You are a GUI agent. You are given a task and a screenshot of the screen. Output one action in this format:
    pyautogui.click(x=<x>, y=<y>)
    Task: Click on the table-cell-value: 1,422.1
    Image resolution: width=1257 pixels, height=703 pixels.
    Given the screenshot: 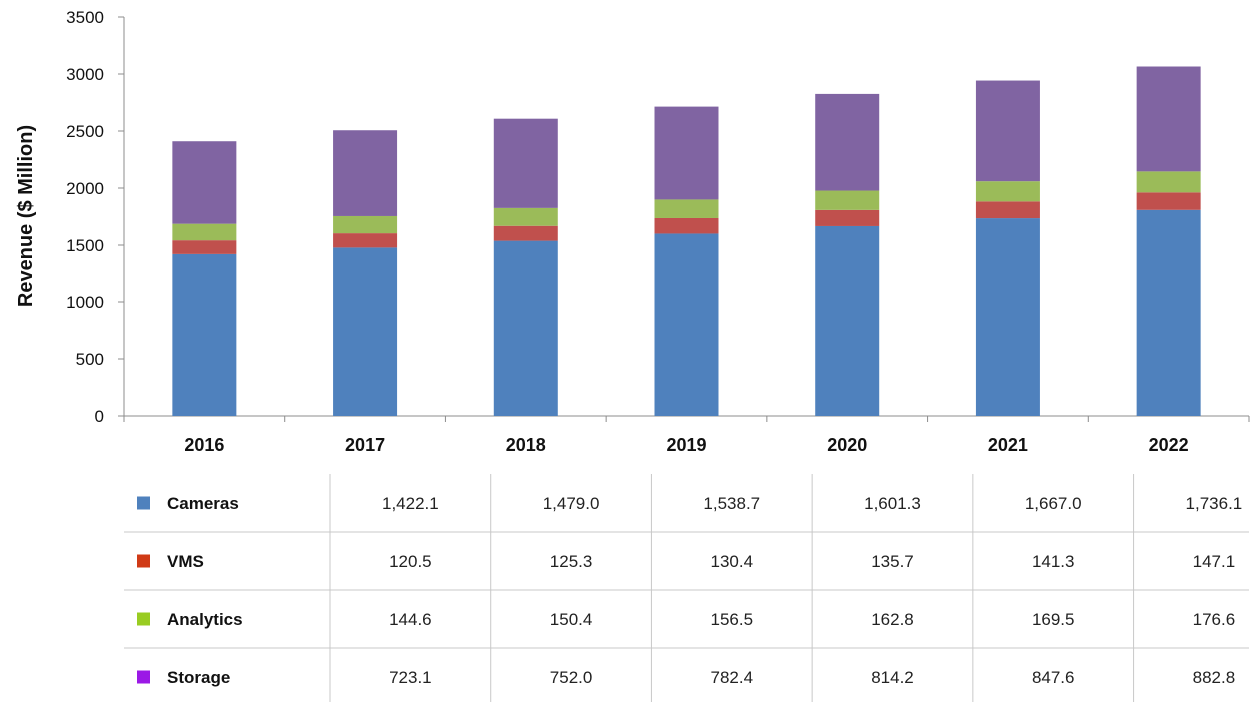 What is the action you would take?
    pyautogui.click(x=410, y=503)
    